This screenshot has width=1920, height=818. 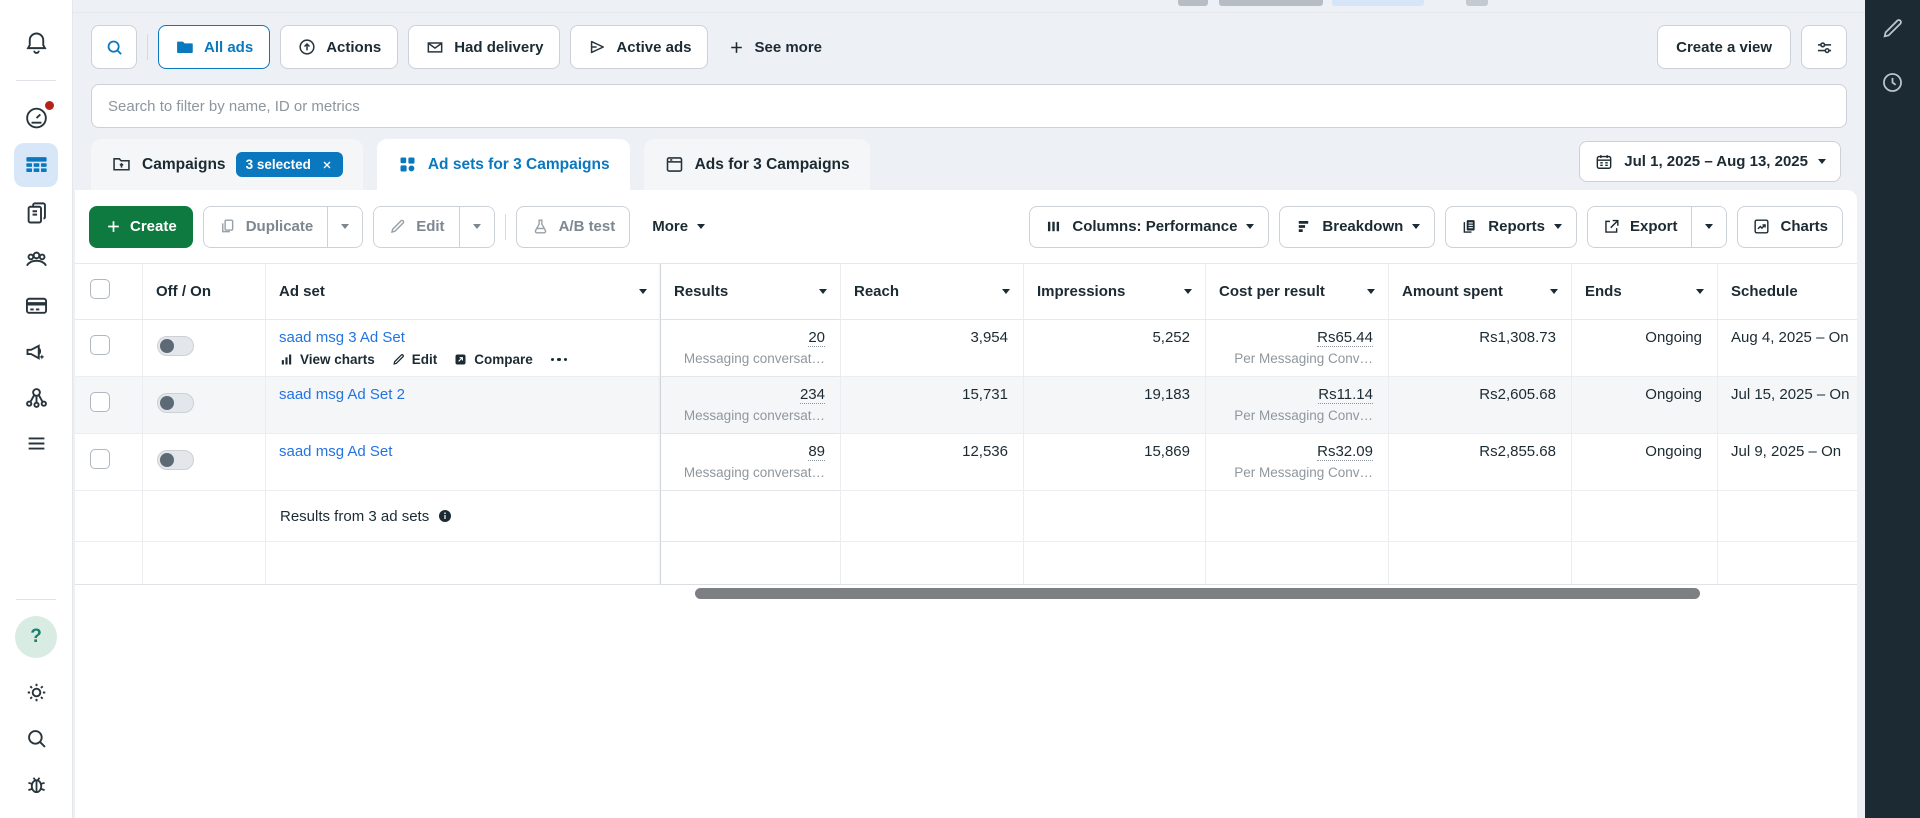 I want to click on tab-ads: Ads for 3 Campaigns, so click(x=756, y=164).